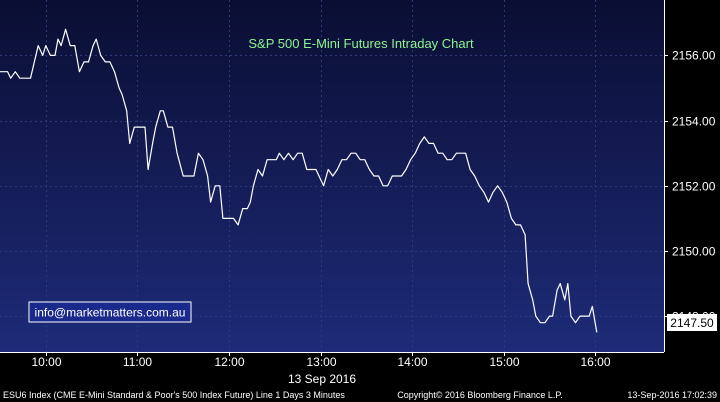 The image size is (720, 402). I want to click on source-label-box, so click(110, 312).